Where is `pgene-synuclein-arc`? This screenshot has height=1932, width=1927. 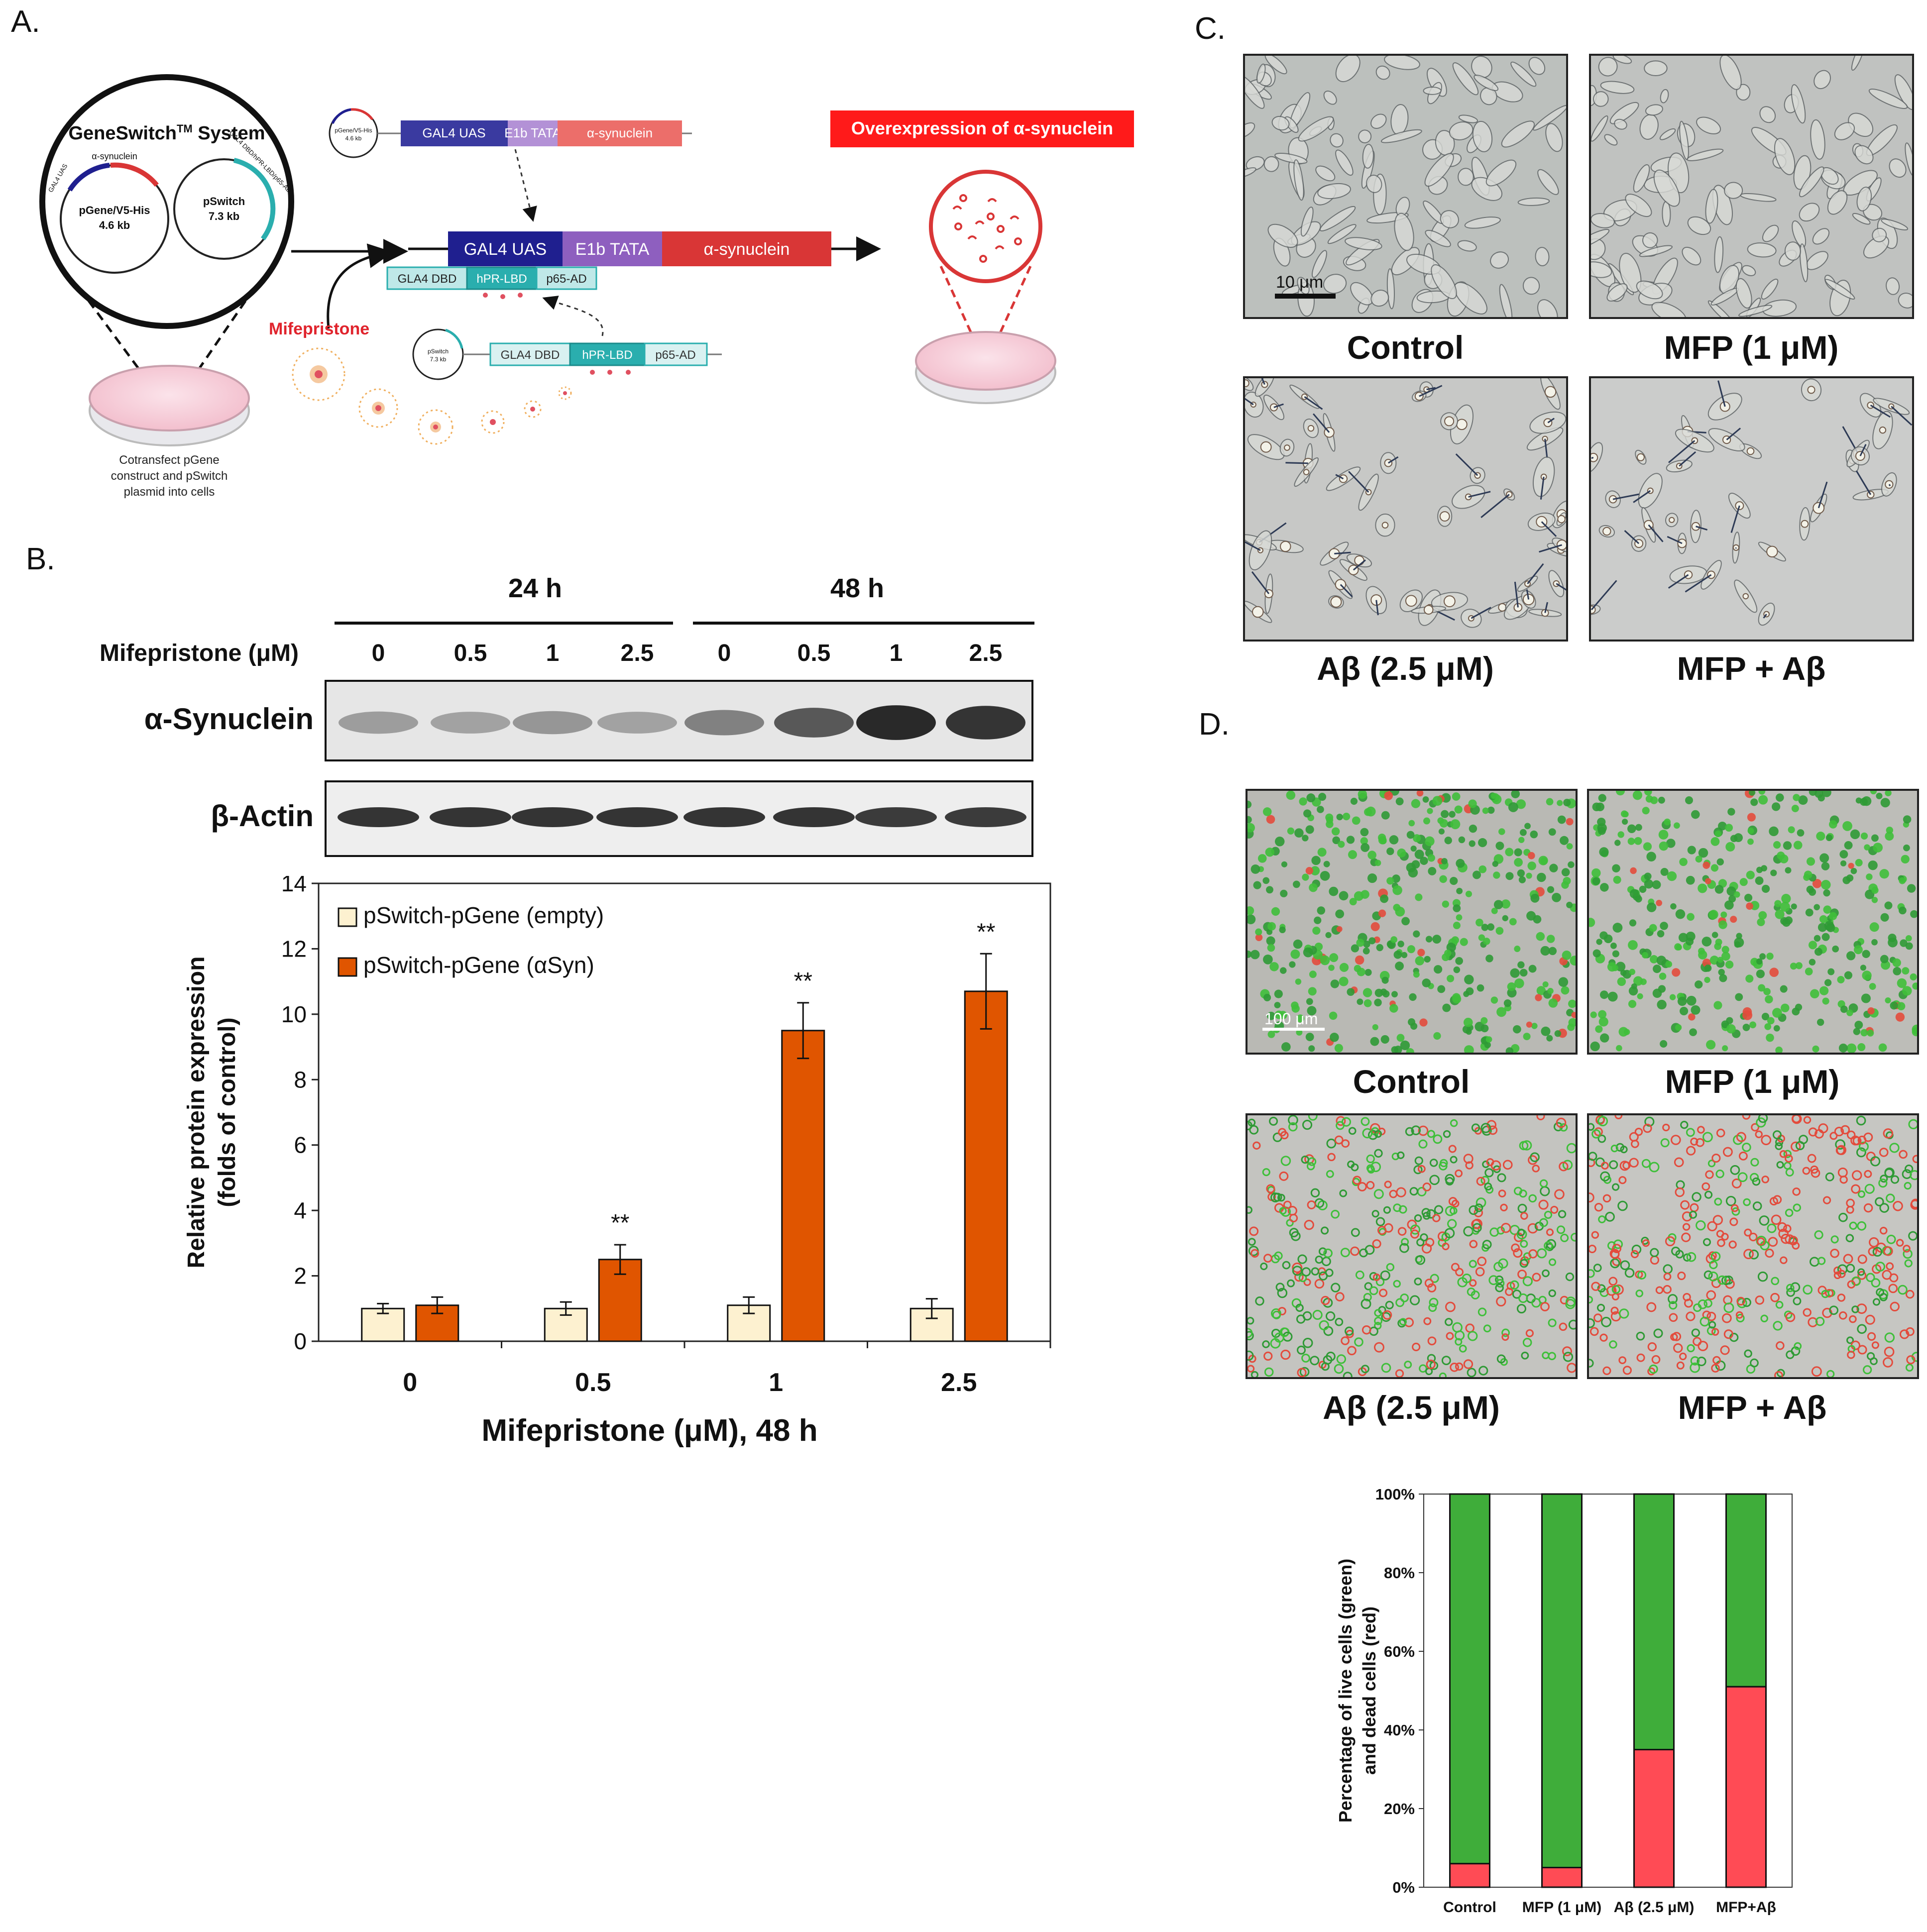 pgene-synuclein-arc is located at coordinates (134, 174).